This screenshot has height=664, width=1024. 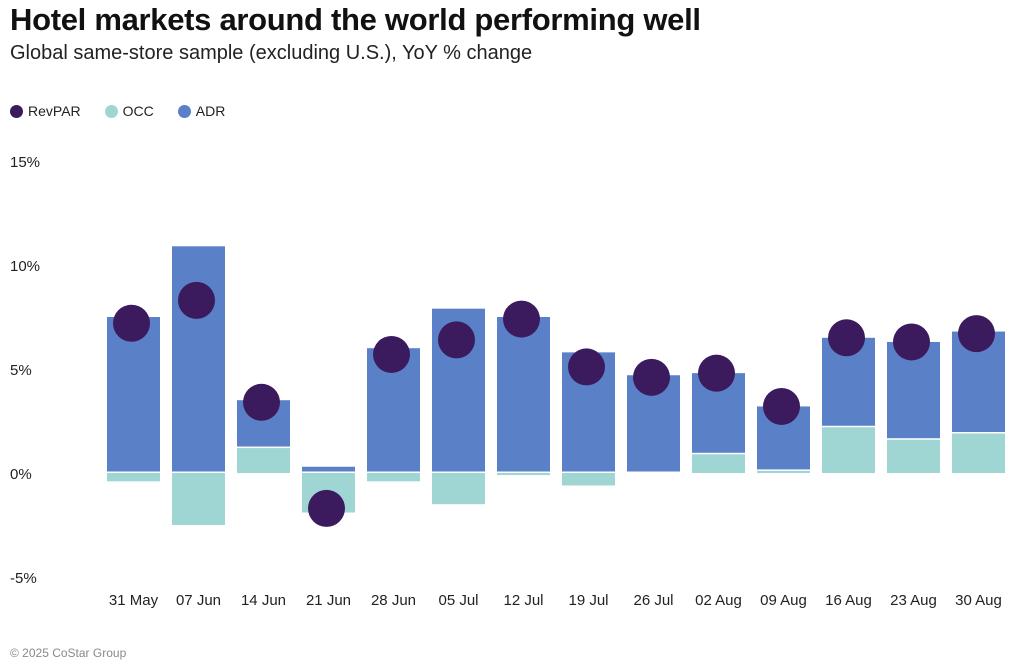 I want to click on x-tick-label: 14 Jun, so click(x=263, y=600).